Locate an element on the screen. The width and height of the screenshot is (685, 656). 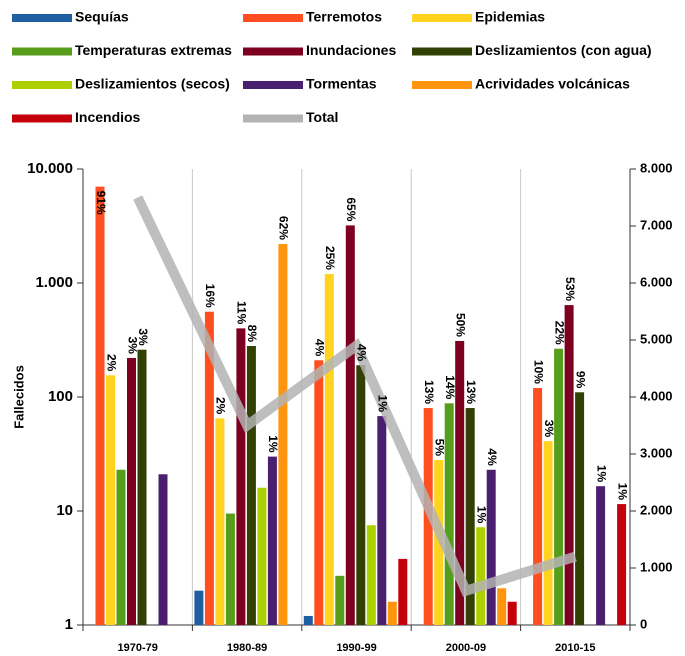
legend-label: Deslizamientos (con agua) is located at coordinates (563, 50).